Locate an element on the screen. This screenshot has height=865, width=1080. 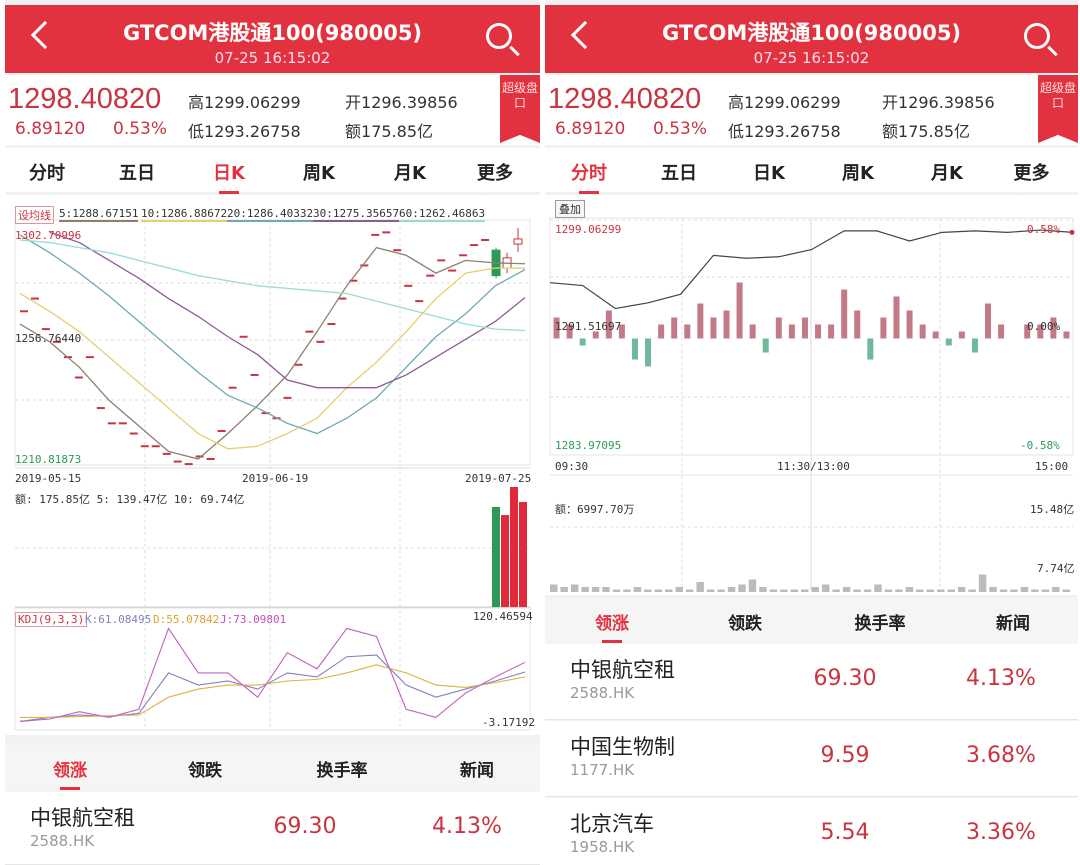
stock-name: 中银航空租 is located at coordinates (622, 670).